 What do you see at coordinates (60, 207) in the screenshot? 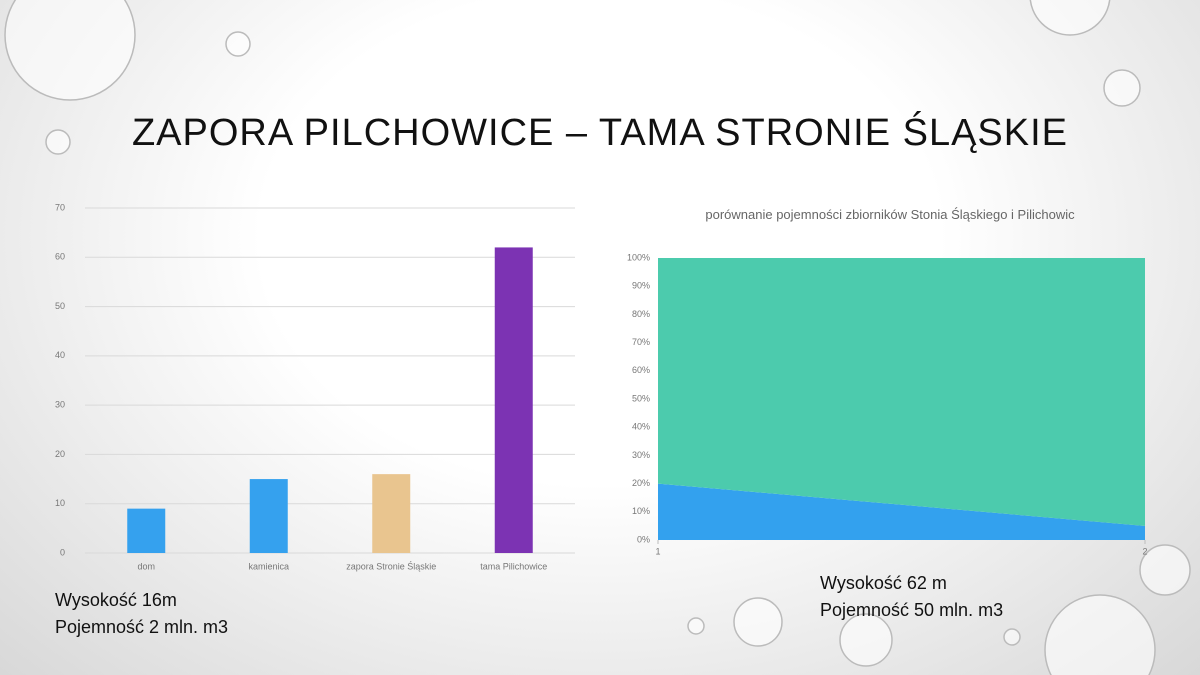
I see `y-tick-label: 70` at bounding box center [60, 207].